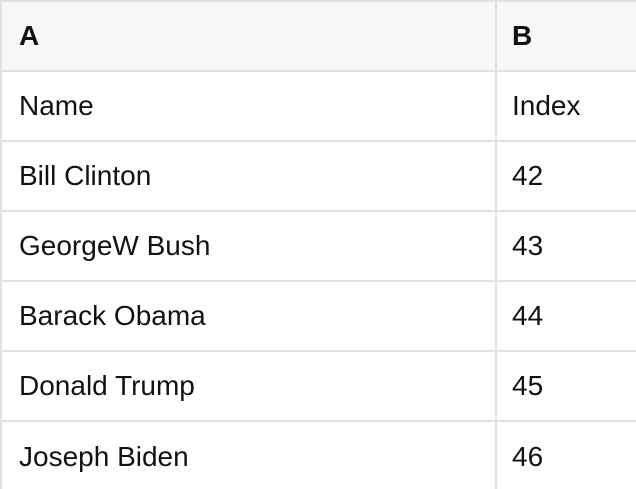 This screenshot has height=489, width=636. Describe the element at coordinates (546, 105) in the screenshot. I see `cell-text: Index` at that location.